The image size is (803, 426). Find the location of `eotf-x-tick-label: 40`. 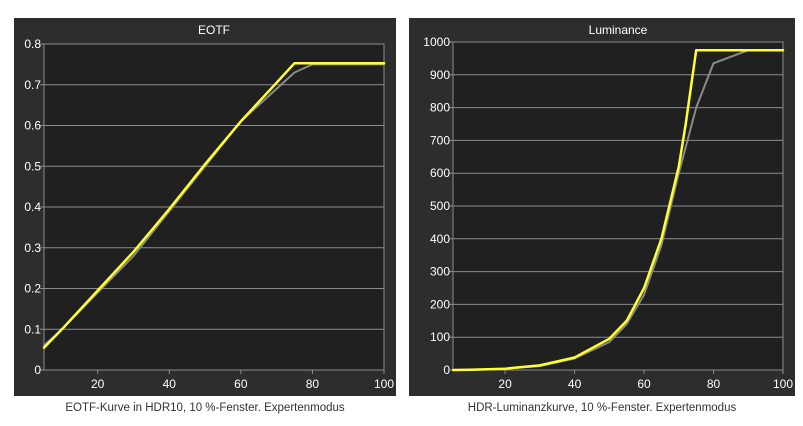

eotf-x-tick-label: 40 is located at coordinates (170, 384).